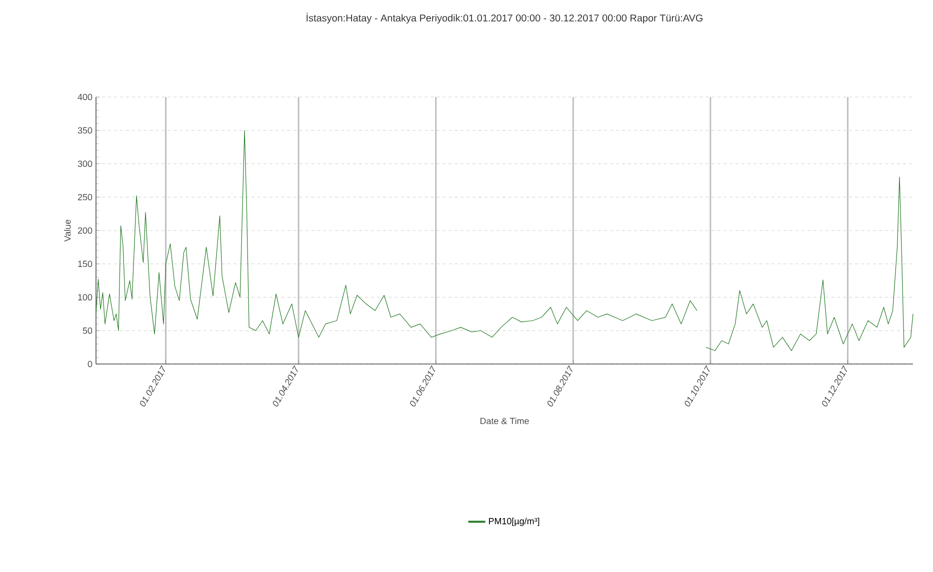  What do you see at coordinates (504, 18) in the screenshot?
I see `chart-title: İstasyon:Hatay - Antakya Periyodik:01.01.2017 00:00 - 30.12.2017 00:00 Rapor Türü:AVG` at bounding box center [504, 18].